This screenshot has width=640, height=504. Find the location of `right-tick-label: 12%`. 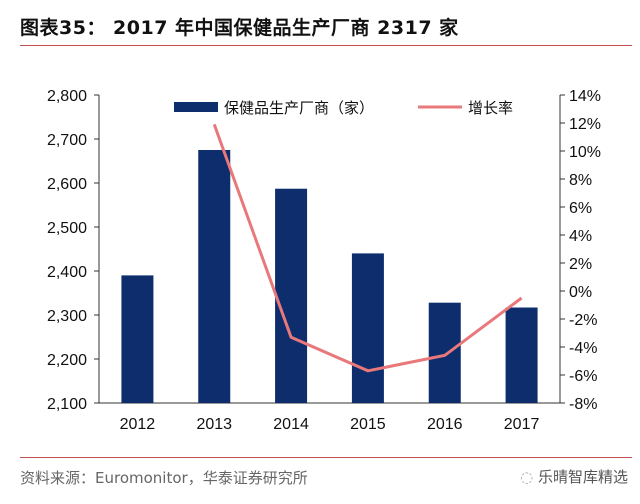

right-tick-label: 12% is located at coordinates (585, 124).